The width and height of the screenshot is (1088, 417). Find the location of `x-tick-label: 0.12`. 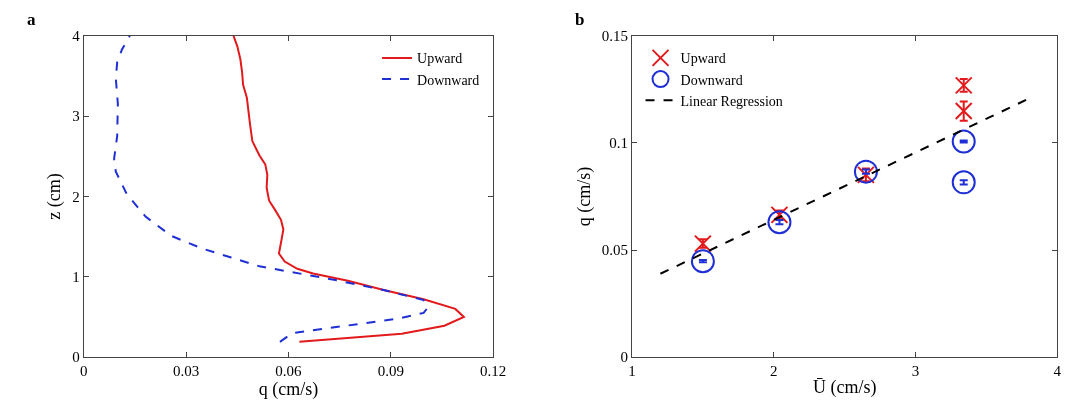

x-tick-label: 0.12 is located at coordinates (493, 371).